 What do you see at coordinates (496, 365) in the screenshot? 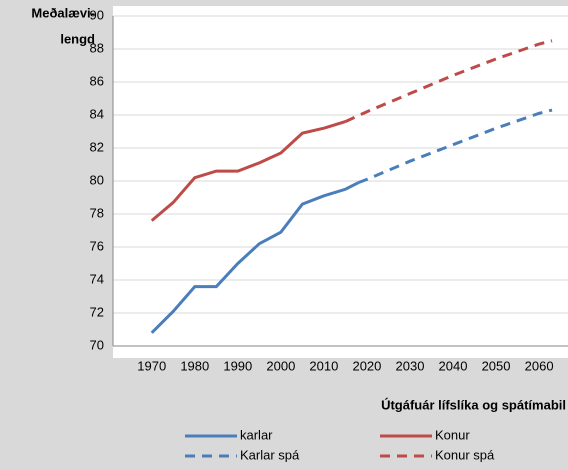
I see `x-tick-label: 2050` at bounding box center [496, 365].